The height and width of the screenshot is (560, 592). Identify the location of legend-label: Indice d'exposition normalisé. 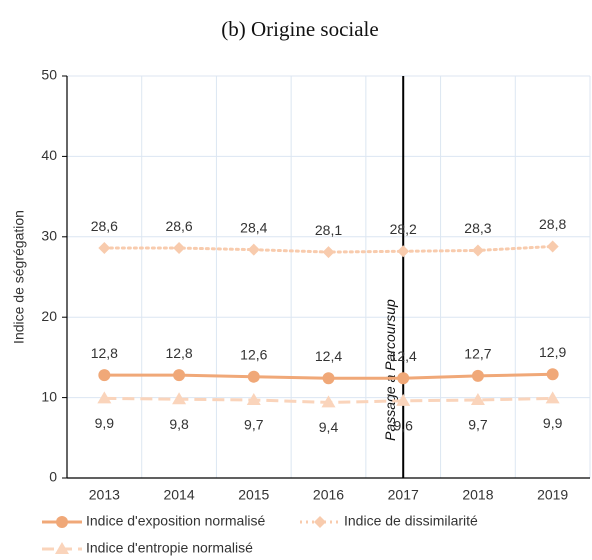
(176, 521).